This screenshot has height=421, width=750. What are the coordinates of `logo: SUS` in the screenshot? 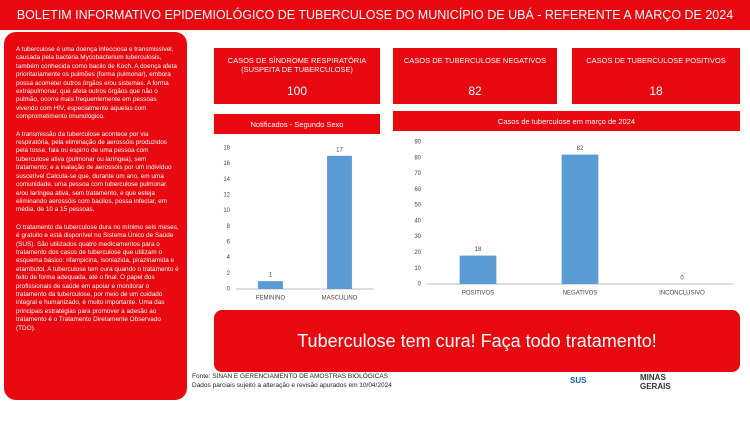 It's located at (578, 380).